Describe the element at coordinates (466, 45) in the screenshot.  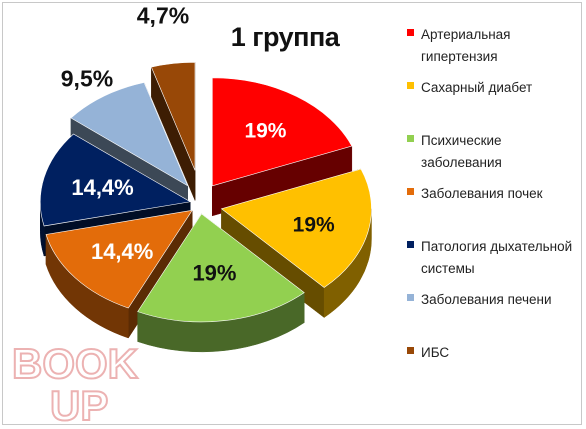
I see `legend-label: Артериальная гипертензия` at that location.